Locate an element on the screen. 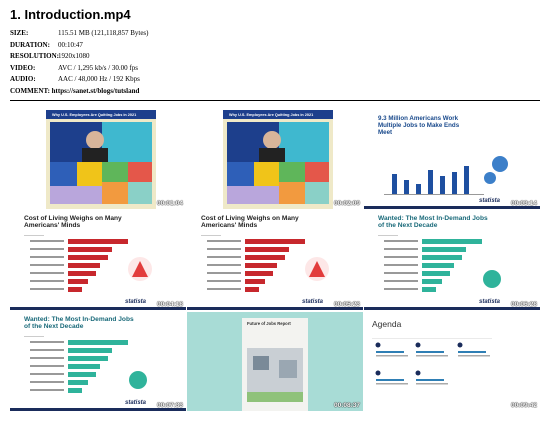 This screenshot has height=422, width=550. slide-title: Future of Jobs Report is located at coordinates (269, 323).